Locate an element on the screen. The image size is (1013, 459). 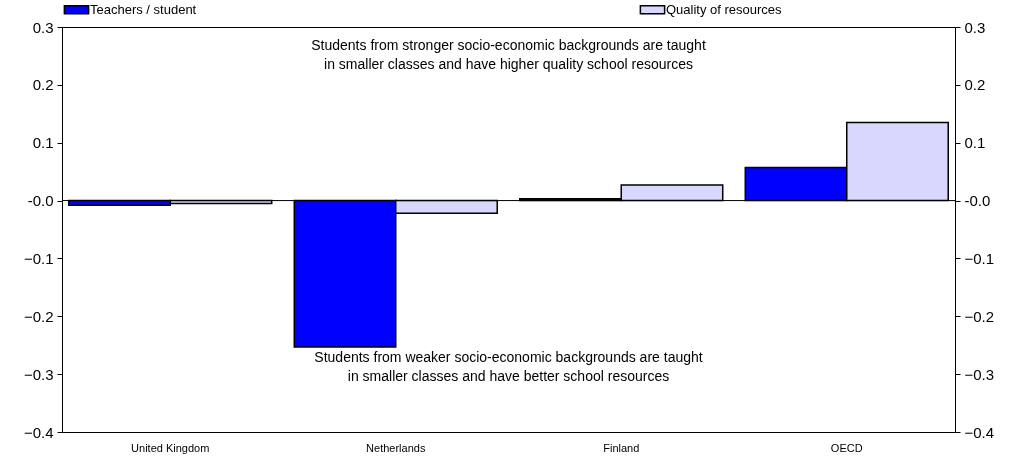
y2-tick-label: −0.2 is located at coordinates (979, 316).